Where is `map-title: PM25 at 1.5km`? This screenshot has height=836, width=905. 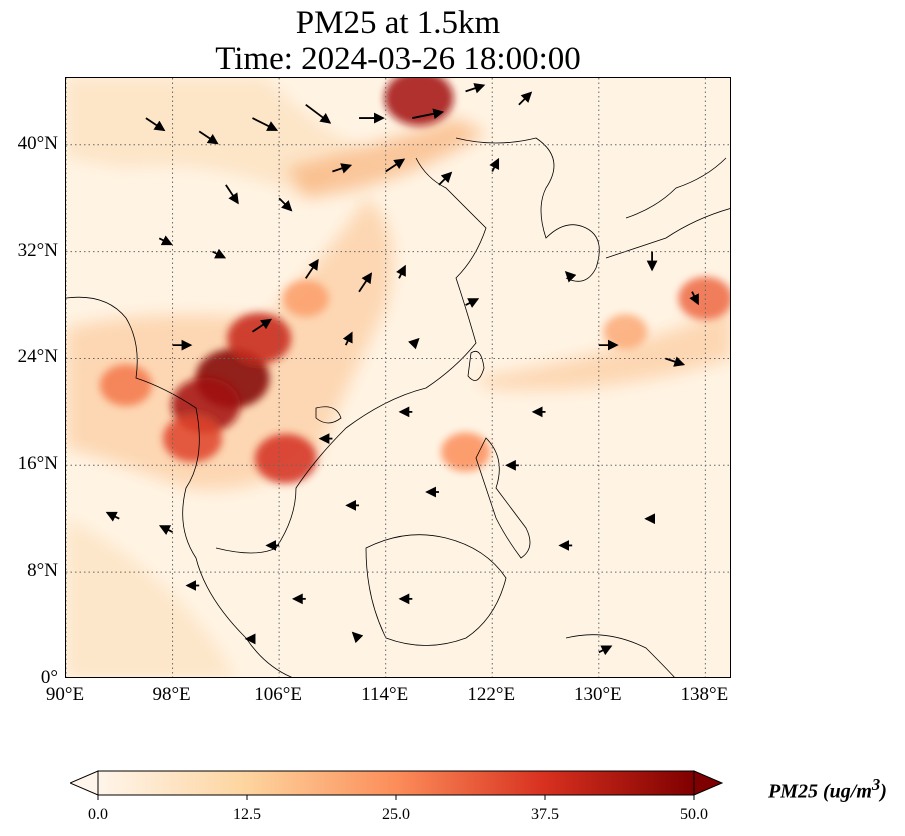 map-title: PM25 at 1.5km is located at coordinates (398, 23).